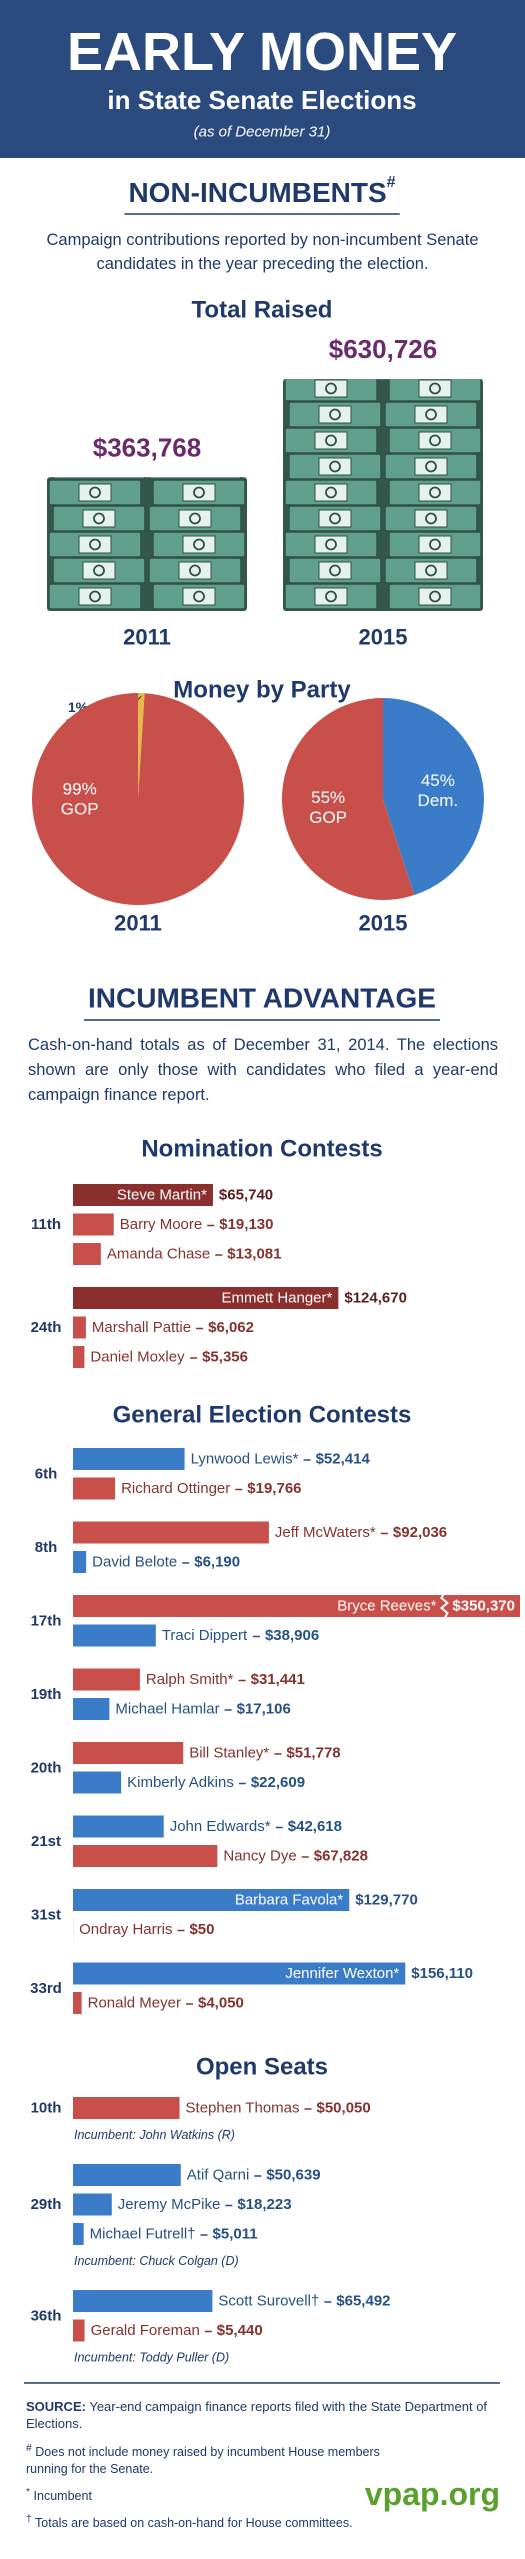 The image size is (525, 2559). I want to click on footnote-mark: *, so click(28, 2493).